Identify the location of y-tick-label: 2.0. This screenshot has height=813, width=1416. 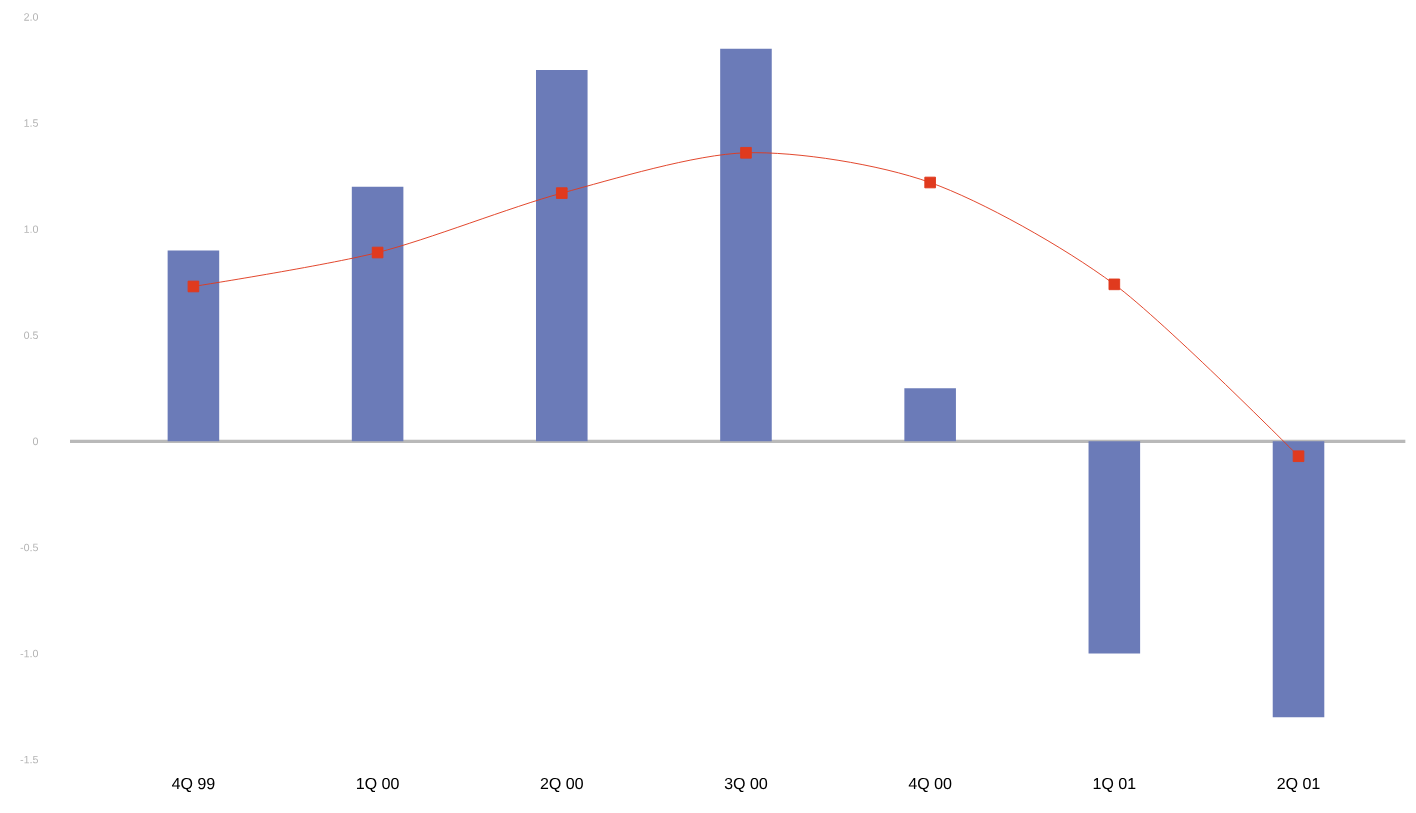
(31, 17).